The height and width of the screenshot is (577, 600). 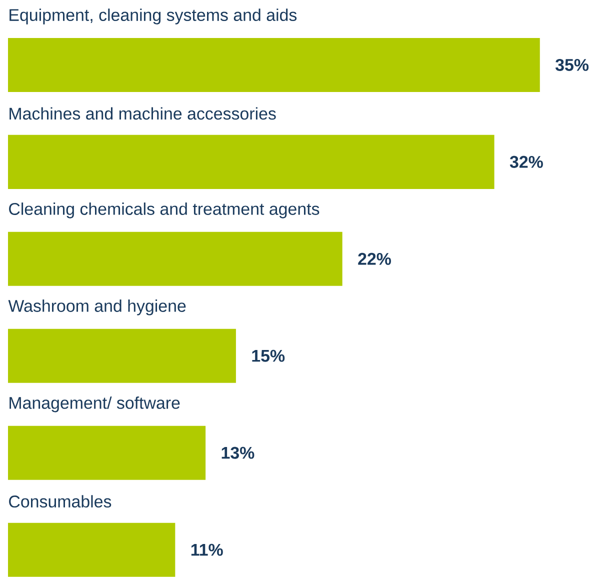 I want to click on y-tick-label: Machines and machine accessories, so click(x=143, y=113).